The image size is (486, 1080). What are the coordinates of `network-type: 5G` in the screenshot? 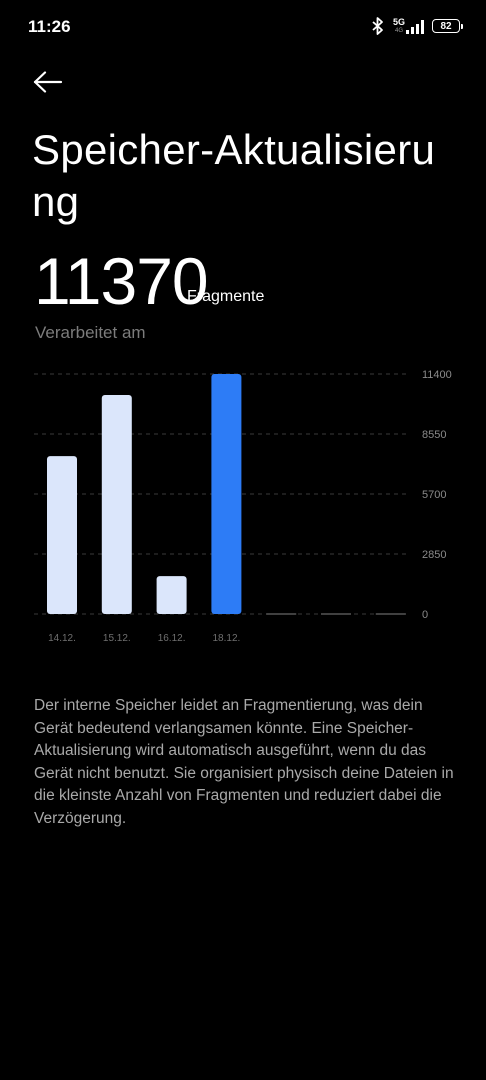 It's located at (398, 22).